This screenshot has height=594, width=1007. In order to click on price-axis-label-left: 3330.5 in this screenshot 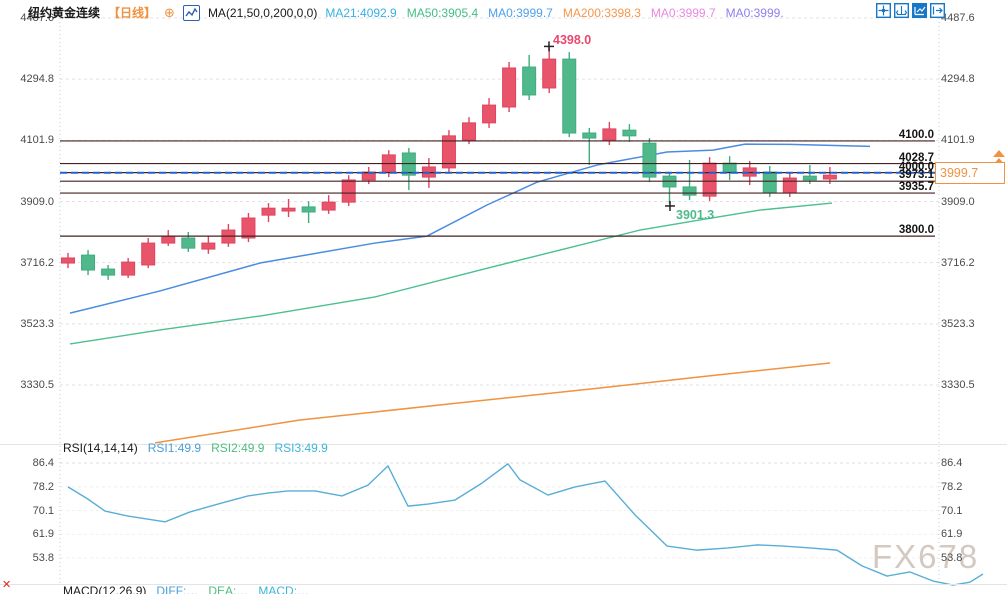, I will do `click(37, 385)`.